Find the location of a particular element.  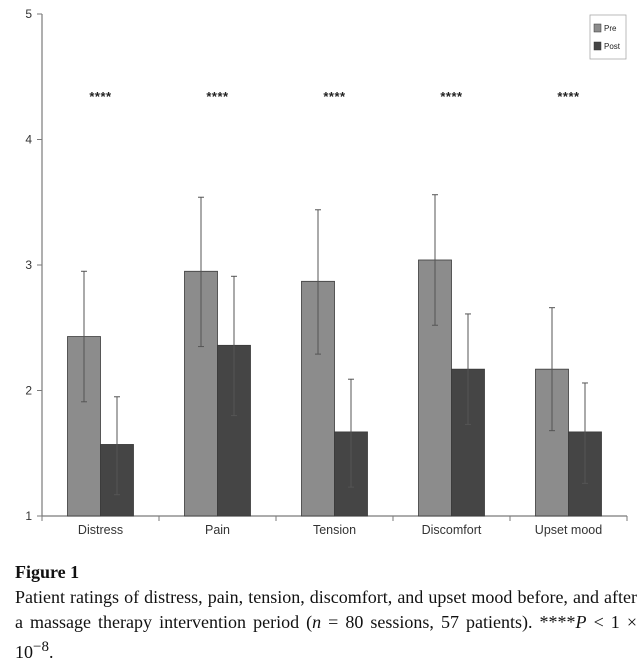

y-tick-label: 3 is located at coordinates (28, 265).